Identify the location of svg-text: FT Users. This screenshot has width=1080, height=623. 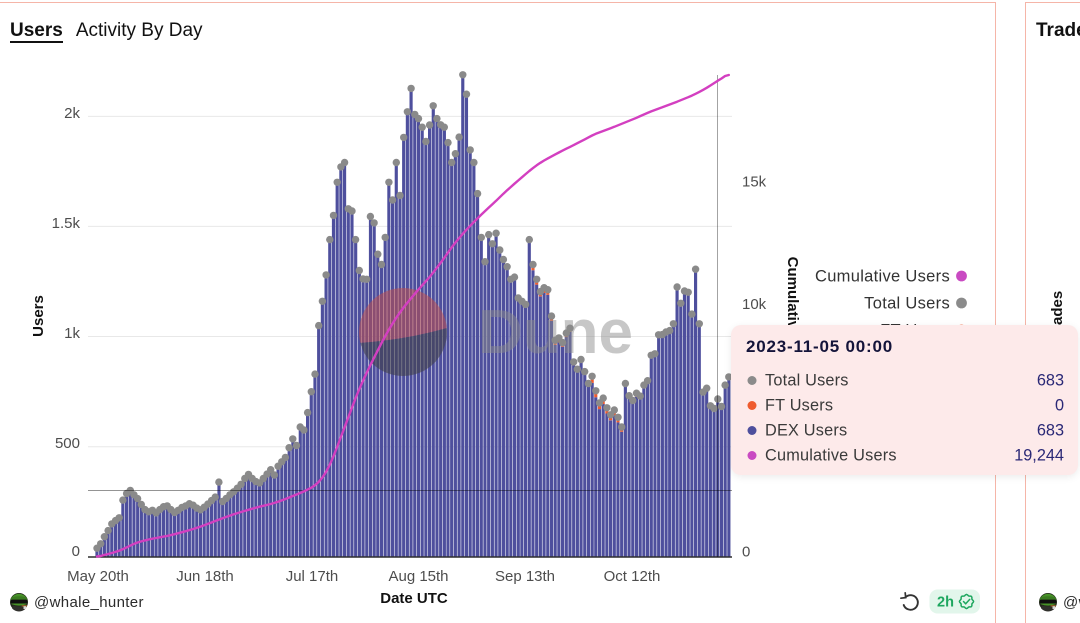
(799, 406).